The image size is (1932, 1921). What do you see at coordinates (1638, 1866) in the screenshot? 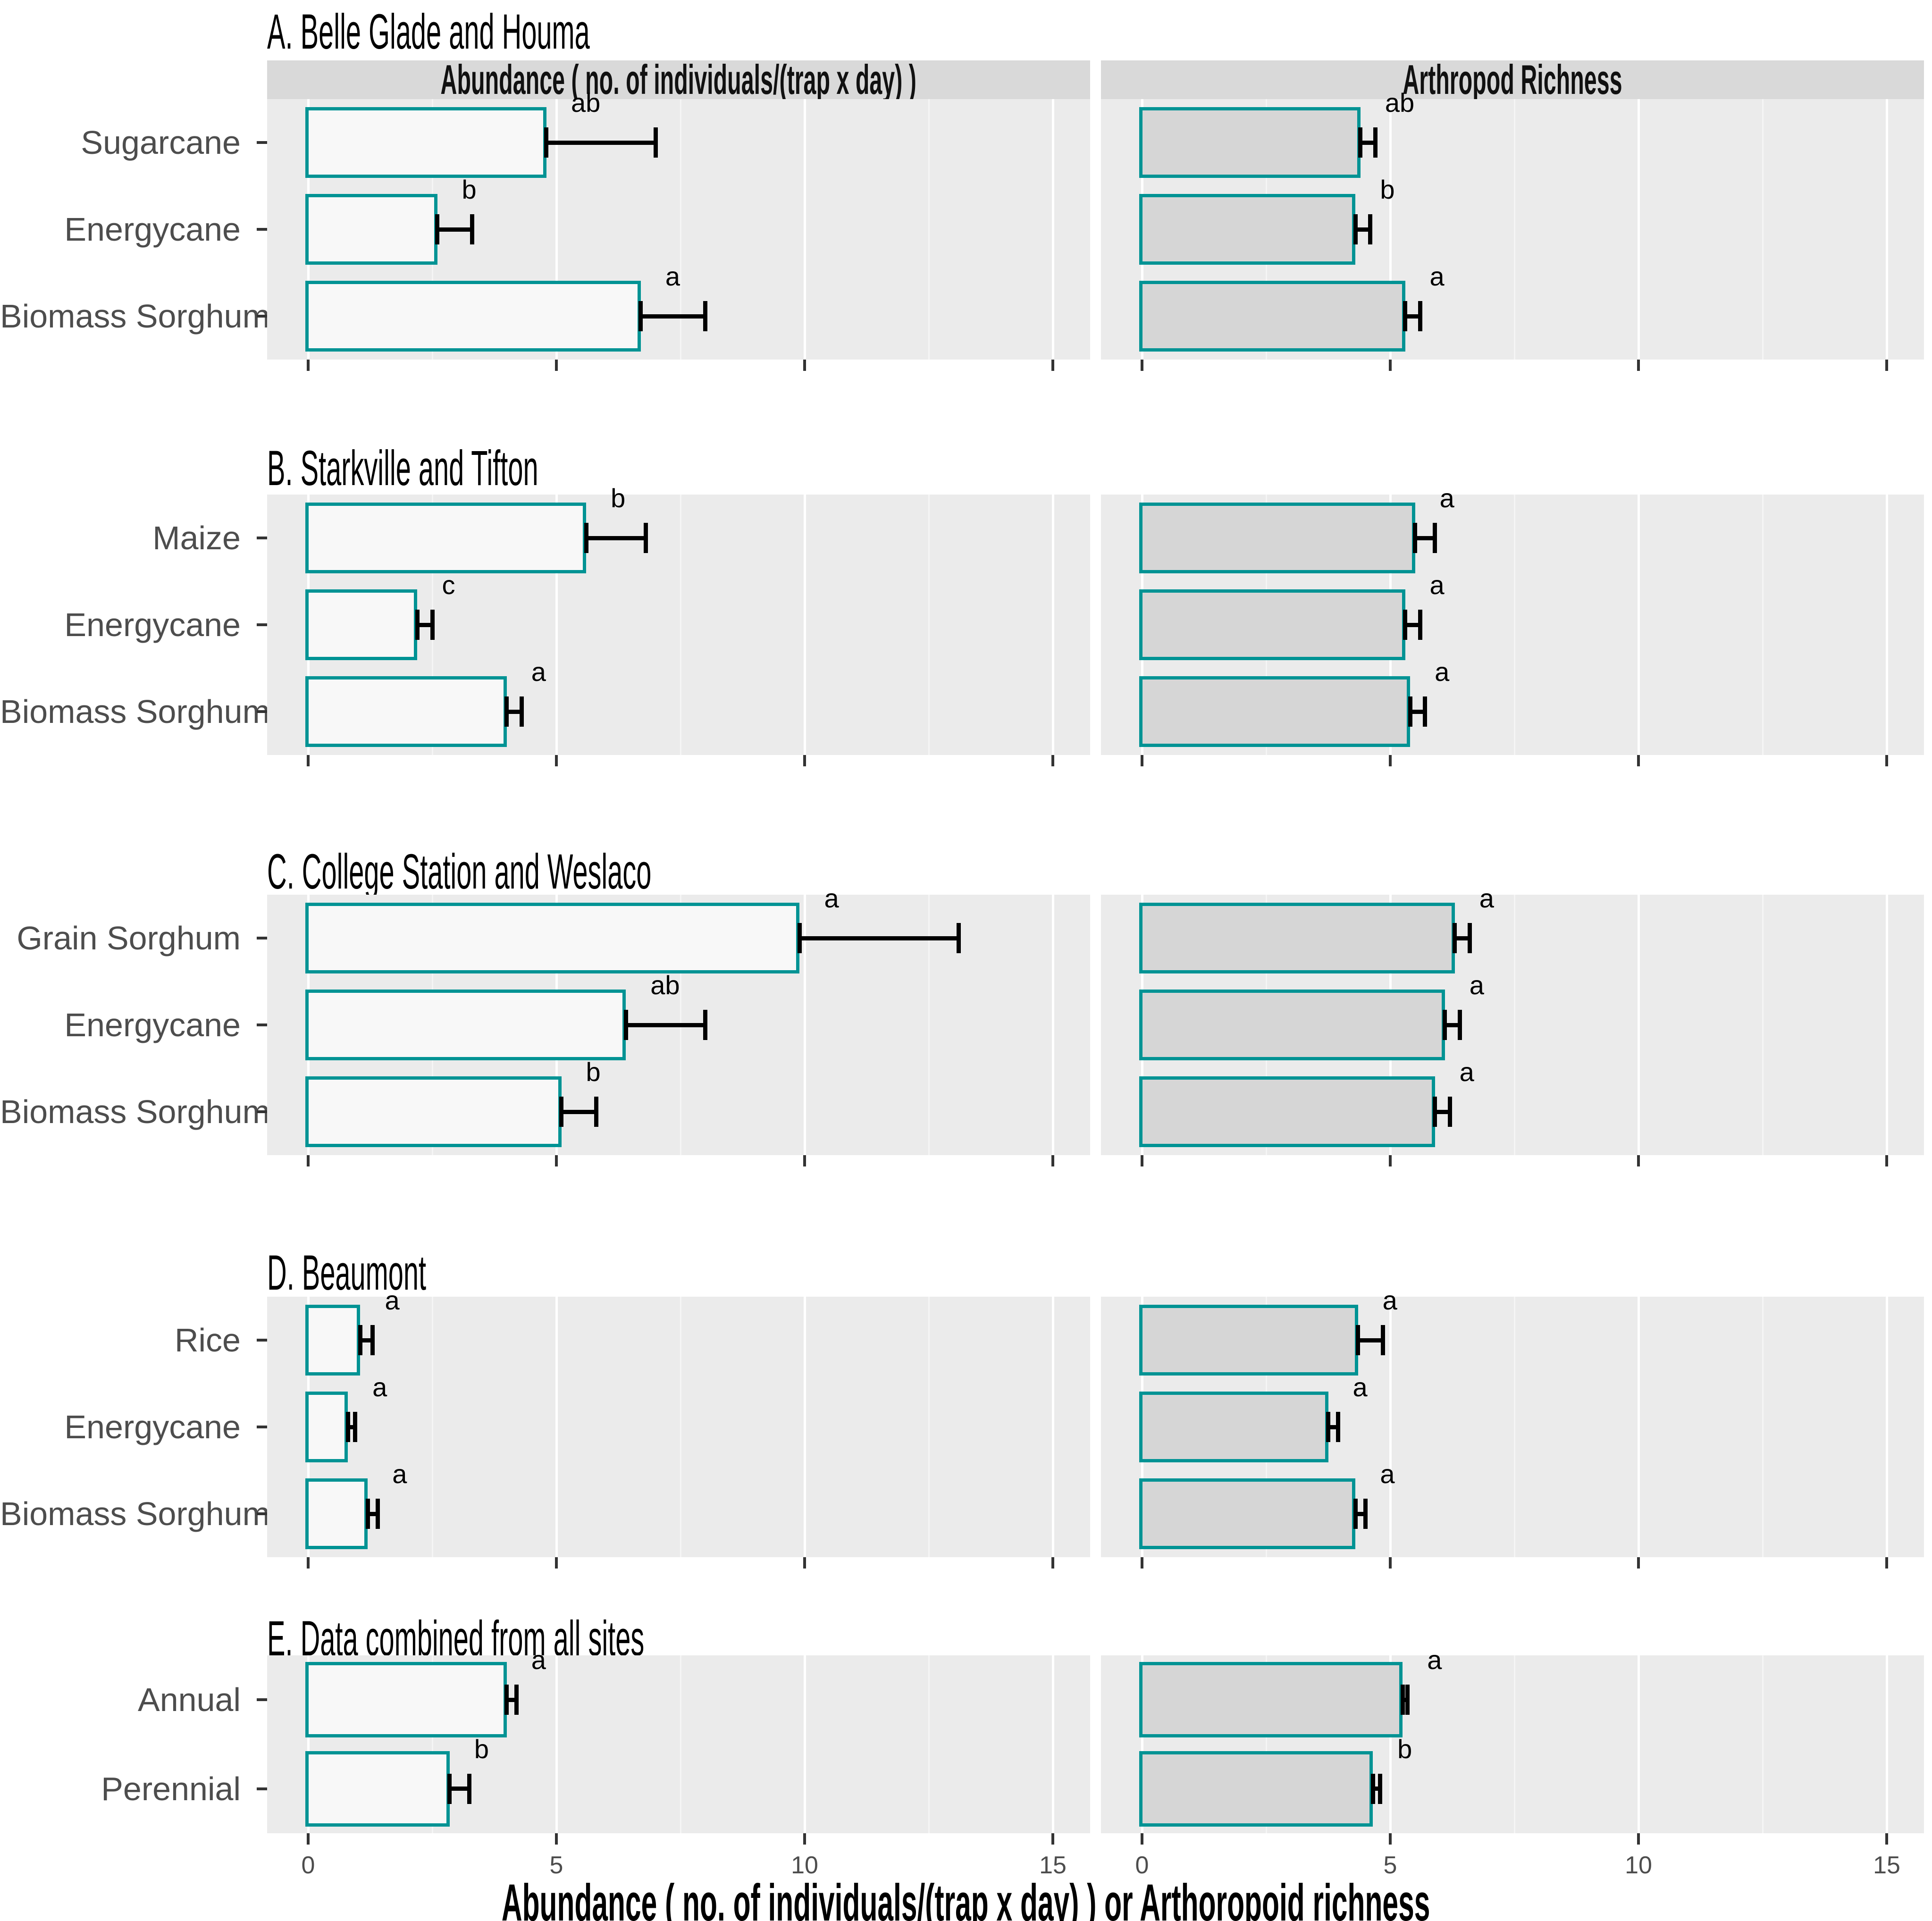
I see `x-tick-label: 10` at bounding box center [1638, 1866].